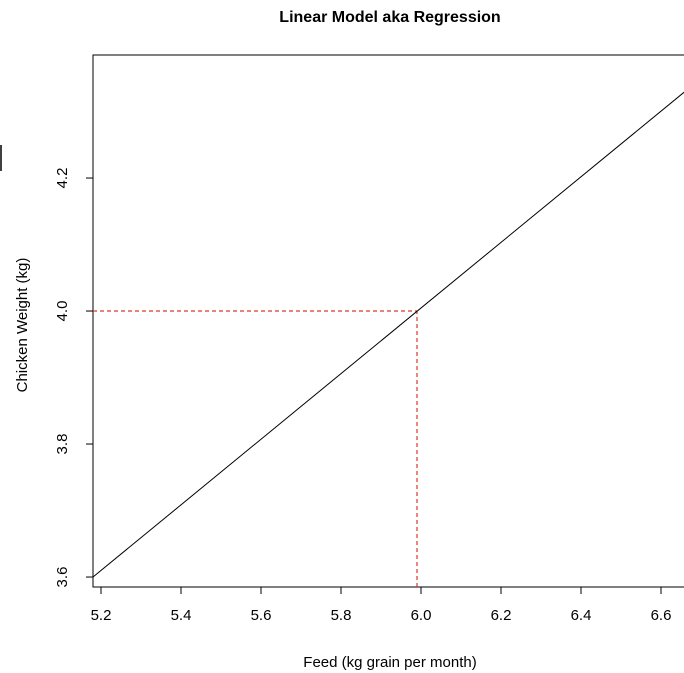 The width and height of the screenshot is (684, 673). Describe the element at coordinates (62, 577) in the screenshot. I see `y-tick-label: 3.6` at that location.